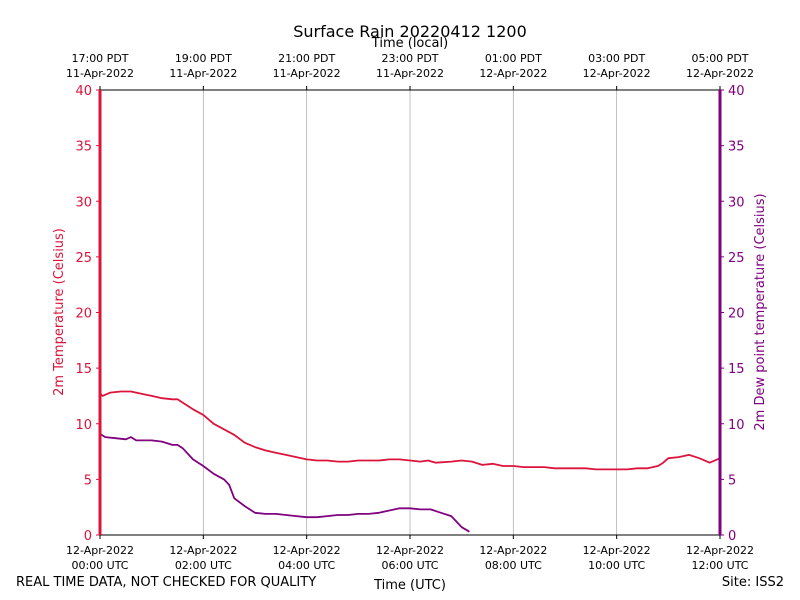 The height and width of the screenshot is (600, 800). What do you see at coordinates (284, 483) in the screenshot?
I see `series-line-2m-dew-point-temperature` at bounding box center [284, 483].